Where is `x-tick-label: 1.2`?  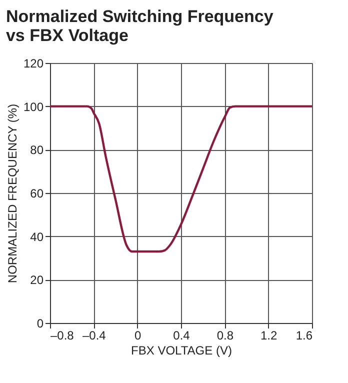 x-tick-label: 1.2 is located at coordinates (269, 335).